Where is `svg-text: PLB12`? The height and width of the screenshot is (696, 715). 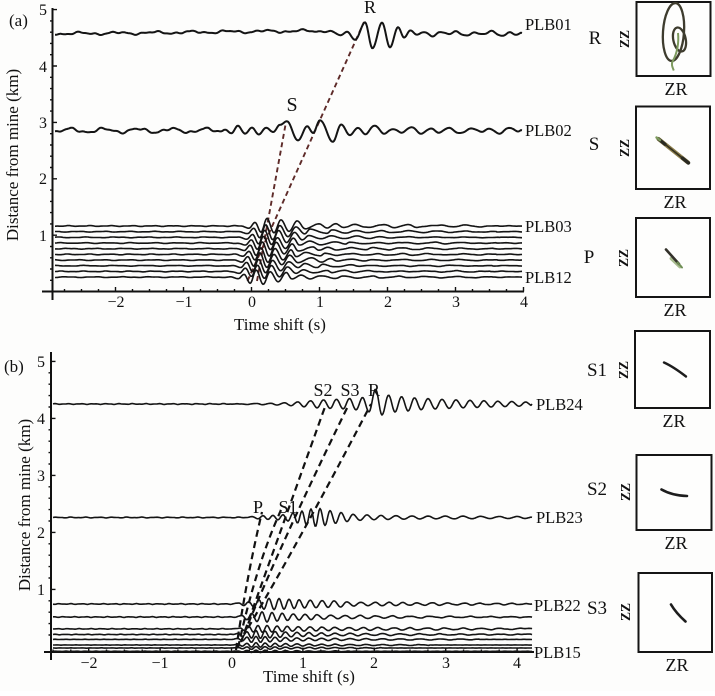
svg-text: PLB12 is located at coordinates (548, 277).